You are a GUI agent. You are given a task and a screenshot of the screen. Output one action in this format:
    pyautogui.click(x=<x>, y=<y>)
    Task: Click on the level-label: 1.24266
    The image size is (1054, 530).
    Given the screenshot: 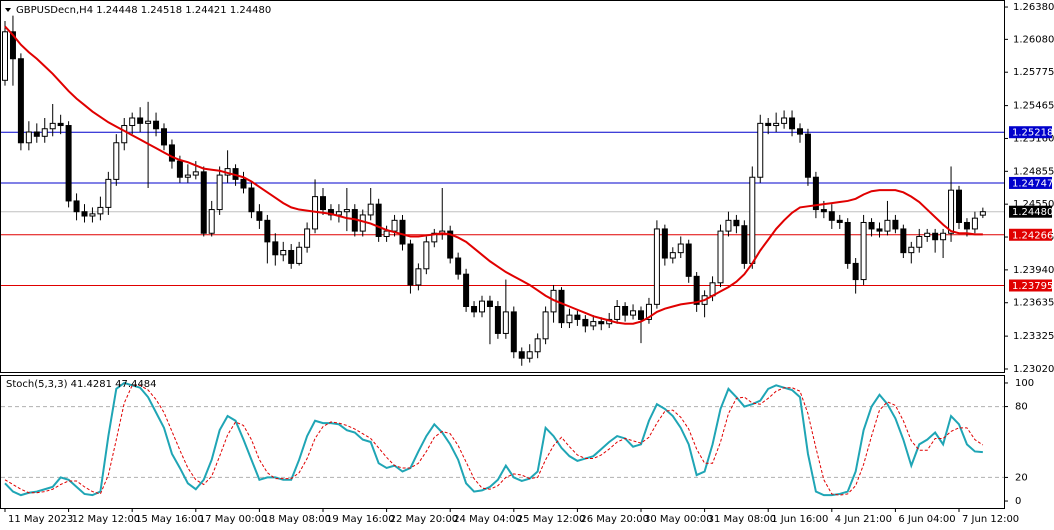 What is the action you would take?
    pyautogui.click(x=1032, y=235)
    